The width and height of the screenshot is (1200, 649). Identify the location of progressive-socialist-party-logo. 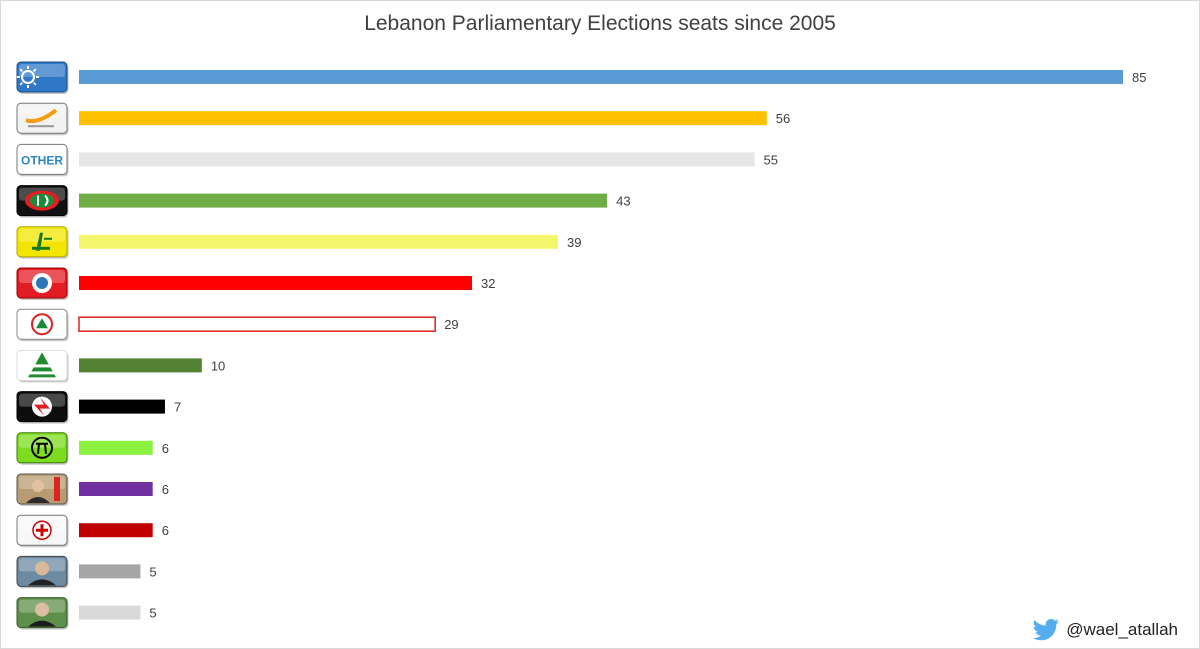
(42, 283).